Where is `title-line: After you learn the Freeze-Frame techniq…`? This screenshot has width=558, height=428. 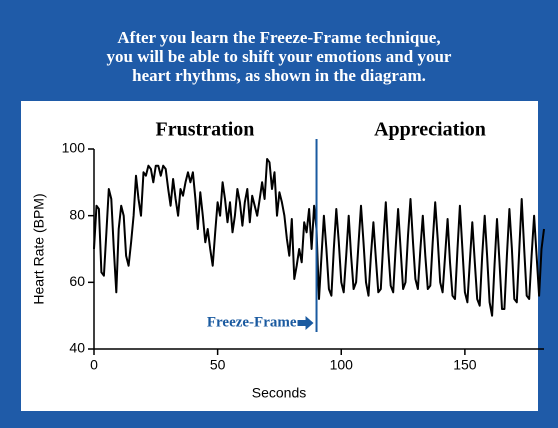 title-line: After you learn the Freeze-Frame techniq… is located at coordinates (278, 37).